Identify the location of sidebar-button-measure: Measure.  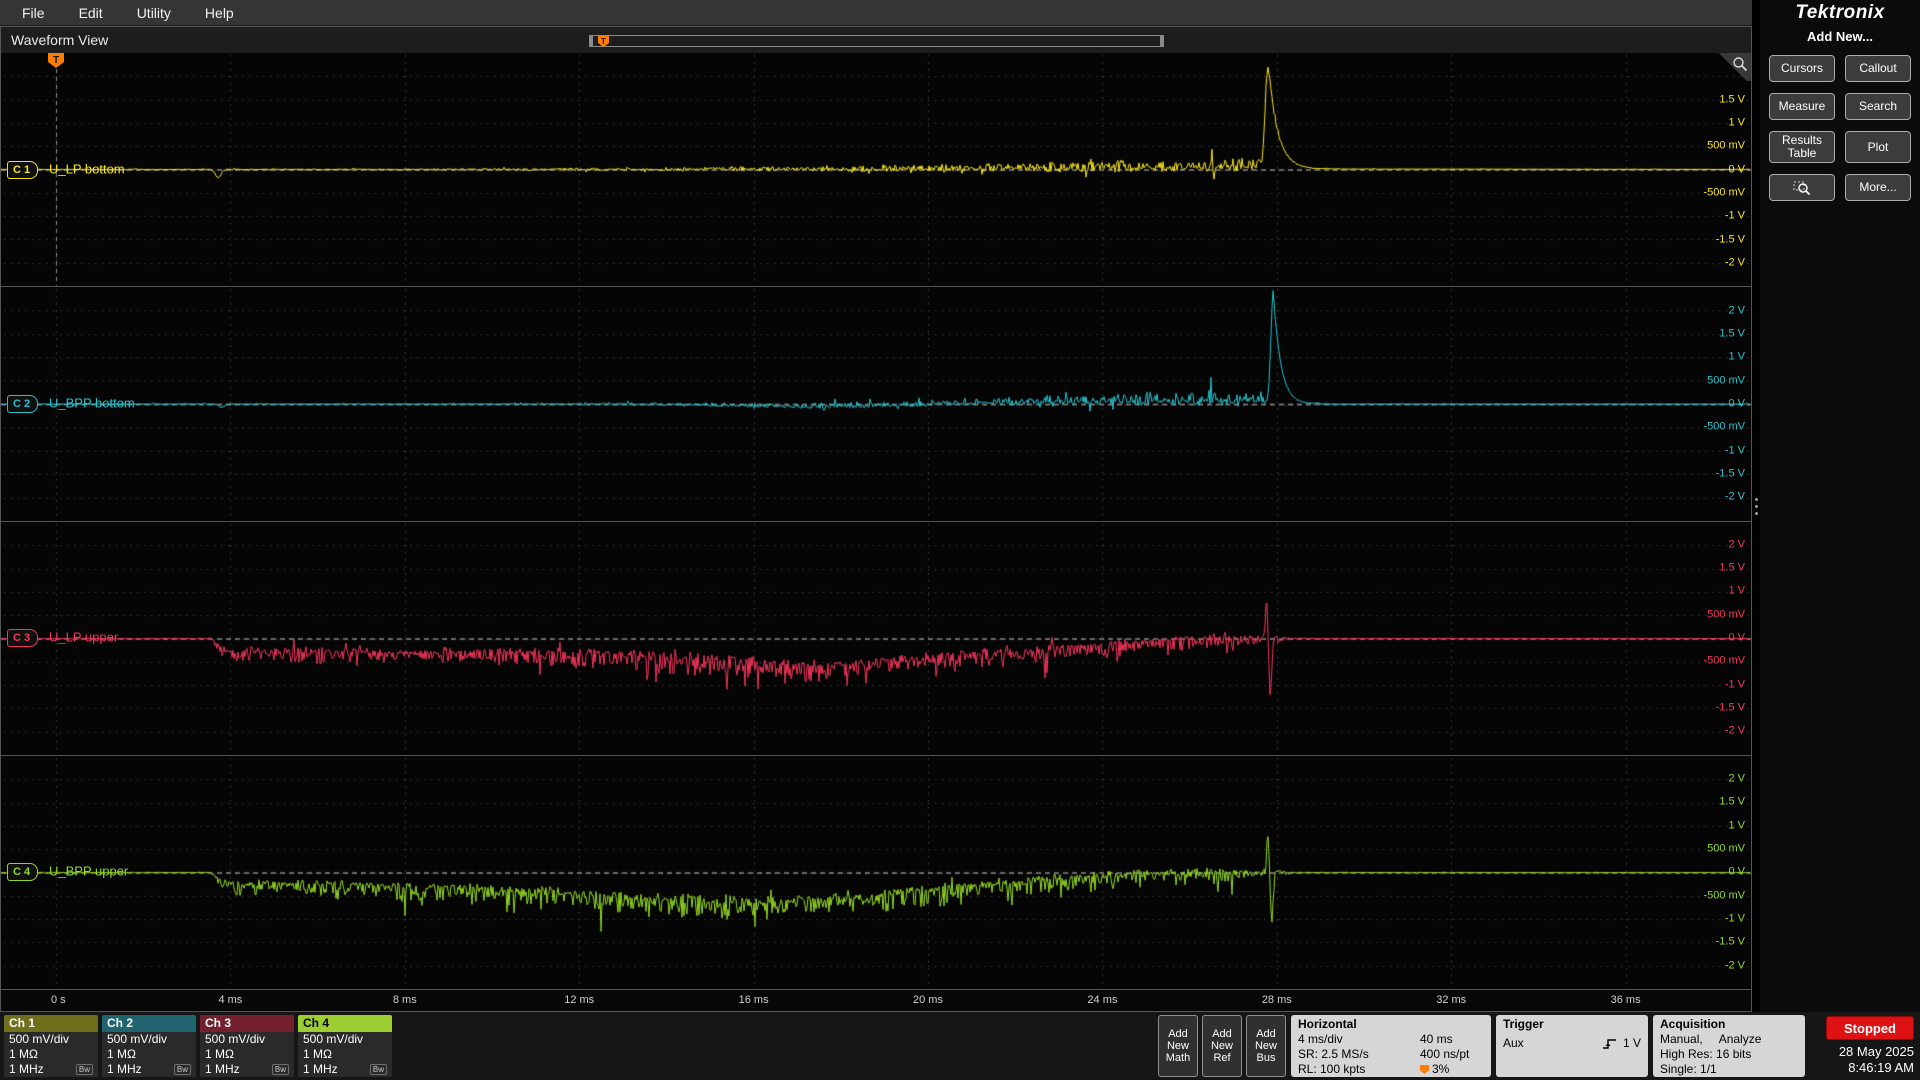
(1802, 106).